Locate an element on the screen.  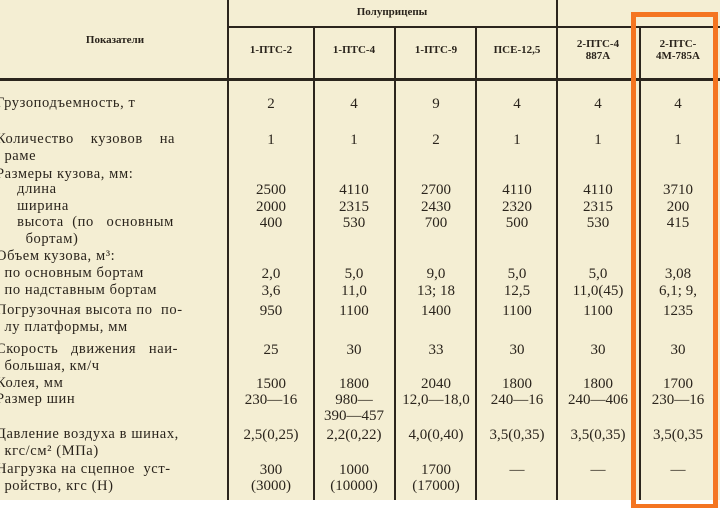
table-cell: 2,2(0,22) is located at coordinates (354, 435).